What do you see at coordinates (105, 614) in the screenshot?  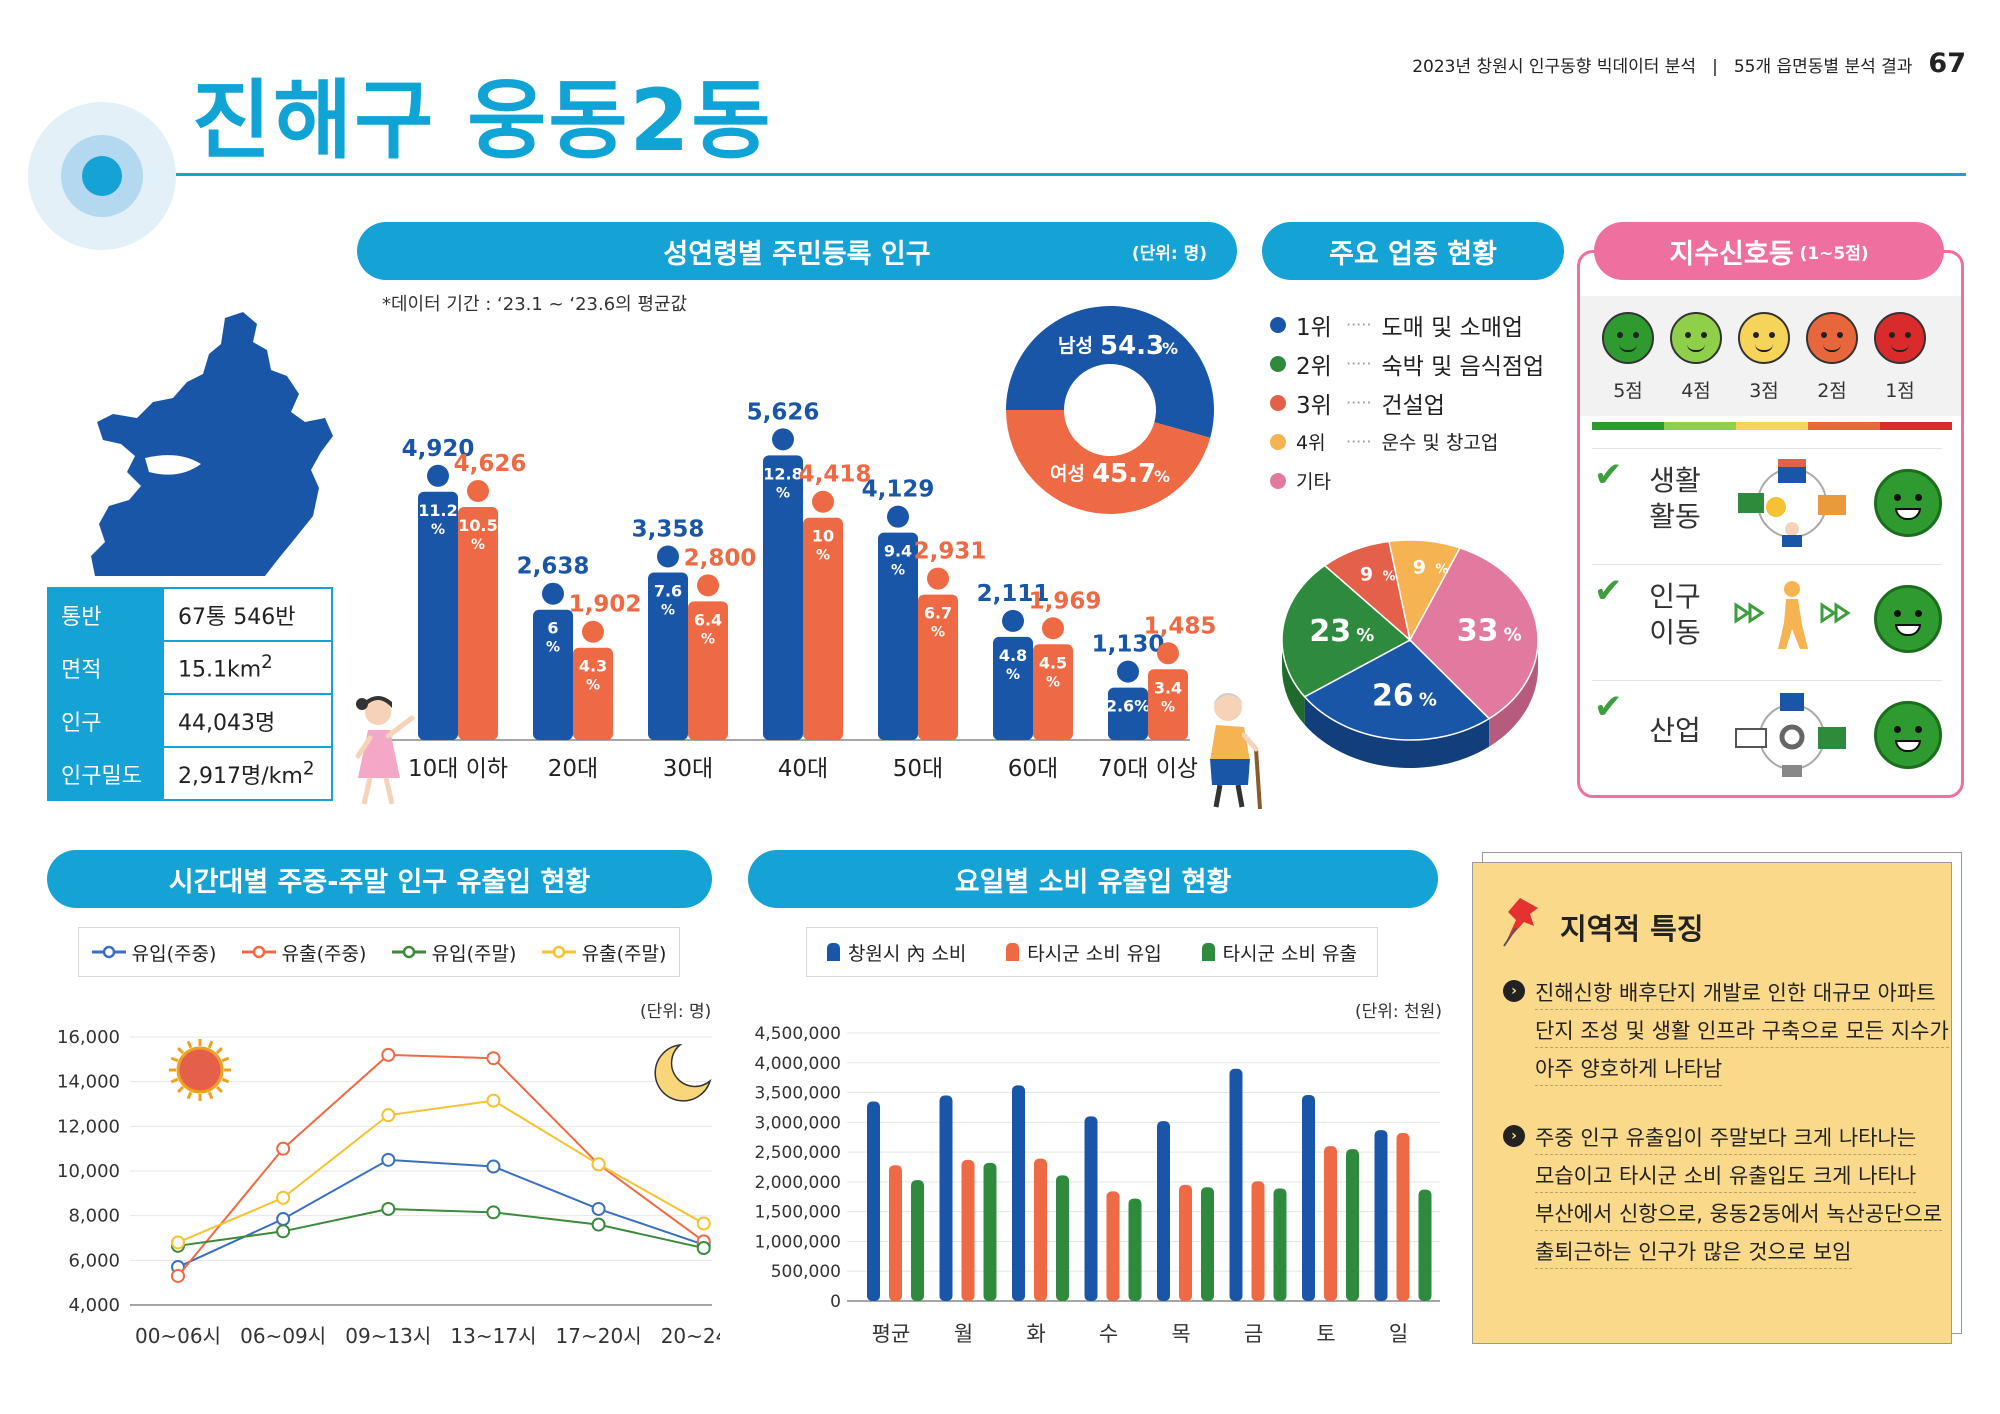 I see `info-key: 통반` at bounding box center [105, 614].